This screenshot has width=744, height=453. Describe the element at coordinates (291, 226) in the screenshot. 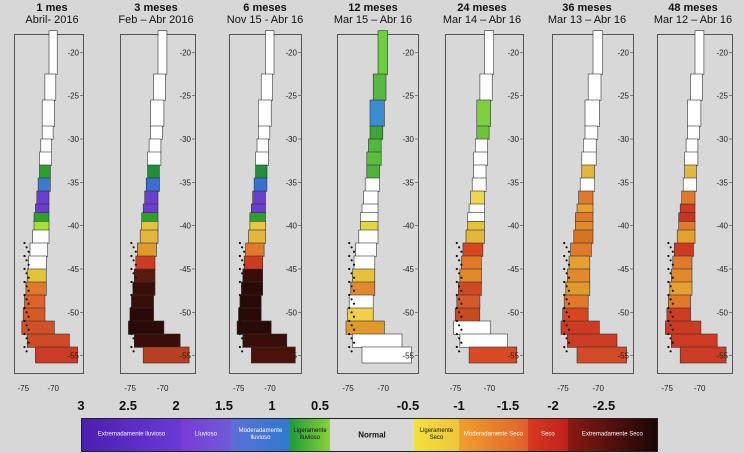

I see `y-tick-label: -40` at that location.